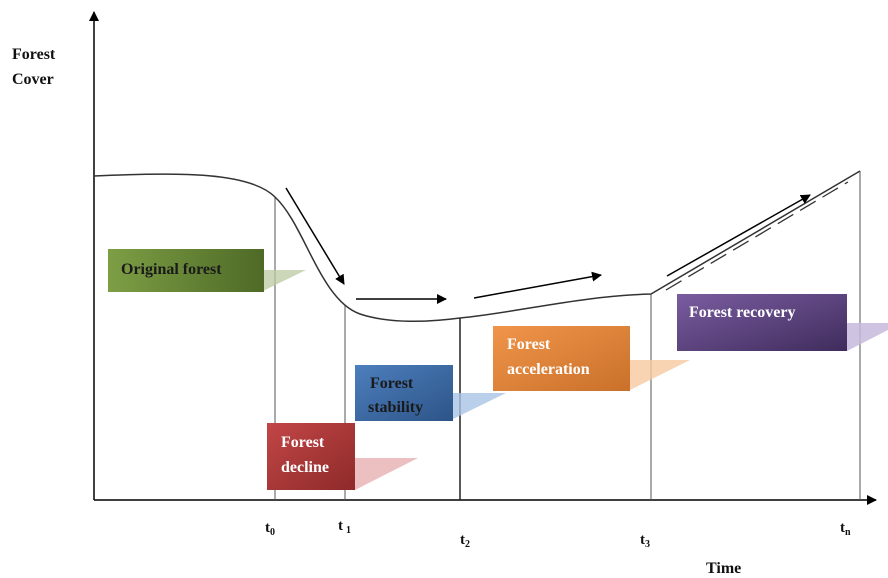 The width and height of the screenshot is (888, 578). I want to click on stage-original-forest: Original forest, so click(207, 270).